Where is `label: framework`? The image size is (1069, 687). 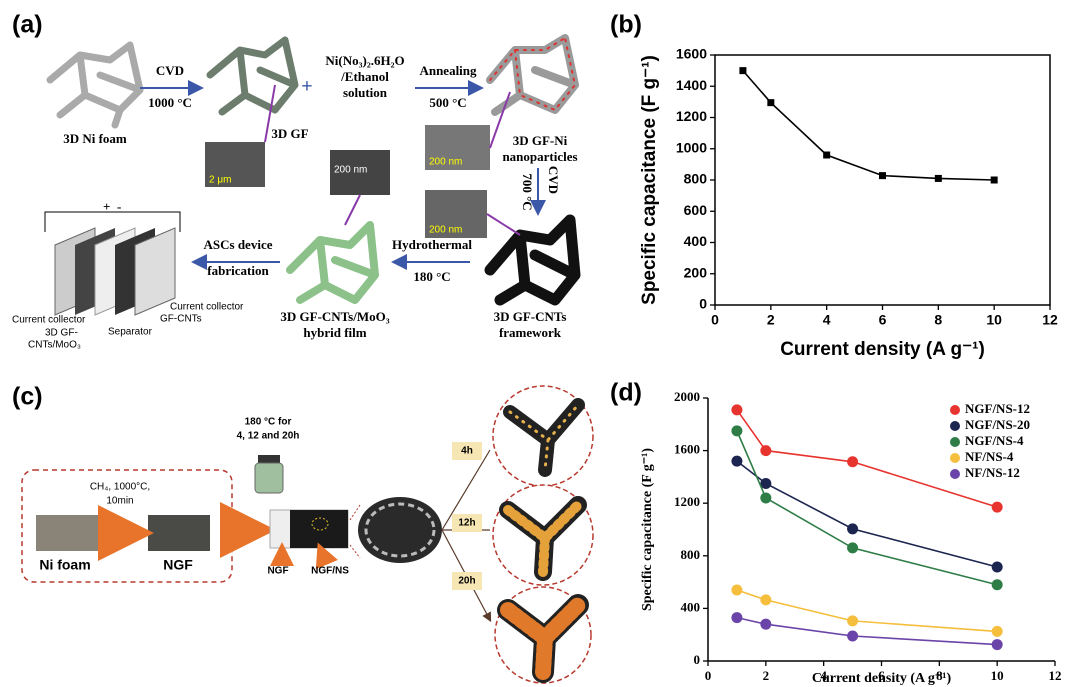
label: framework is located at coordinates (530, 332).